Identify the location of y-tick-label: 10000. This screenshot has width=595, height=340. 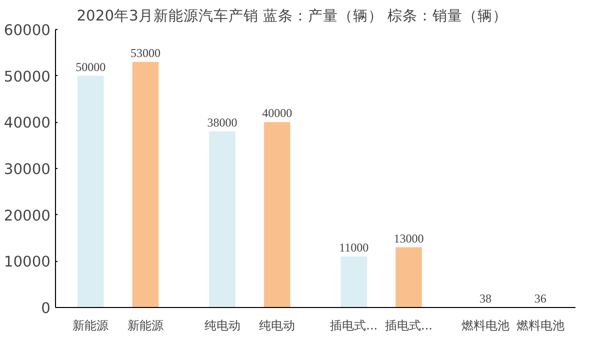
(27, 262).